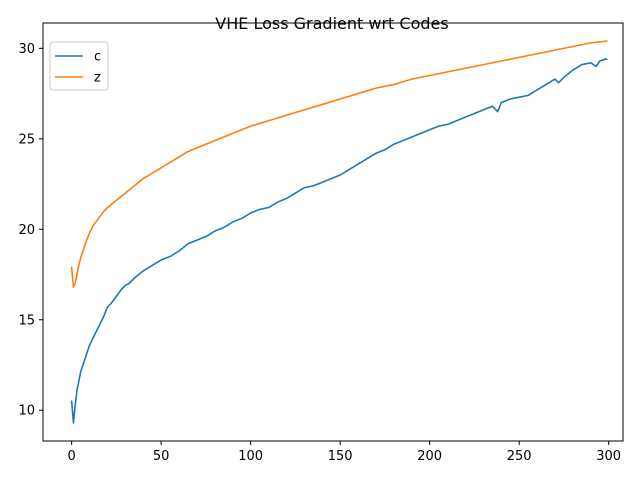  What do you see at coordinates (72, 456) in the screenshot?
I see `x-tick-label: 0` at bounding box center [72, 456].